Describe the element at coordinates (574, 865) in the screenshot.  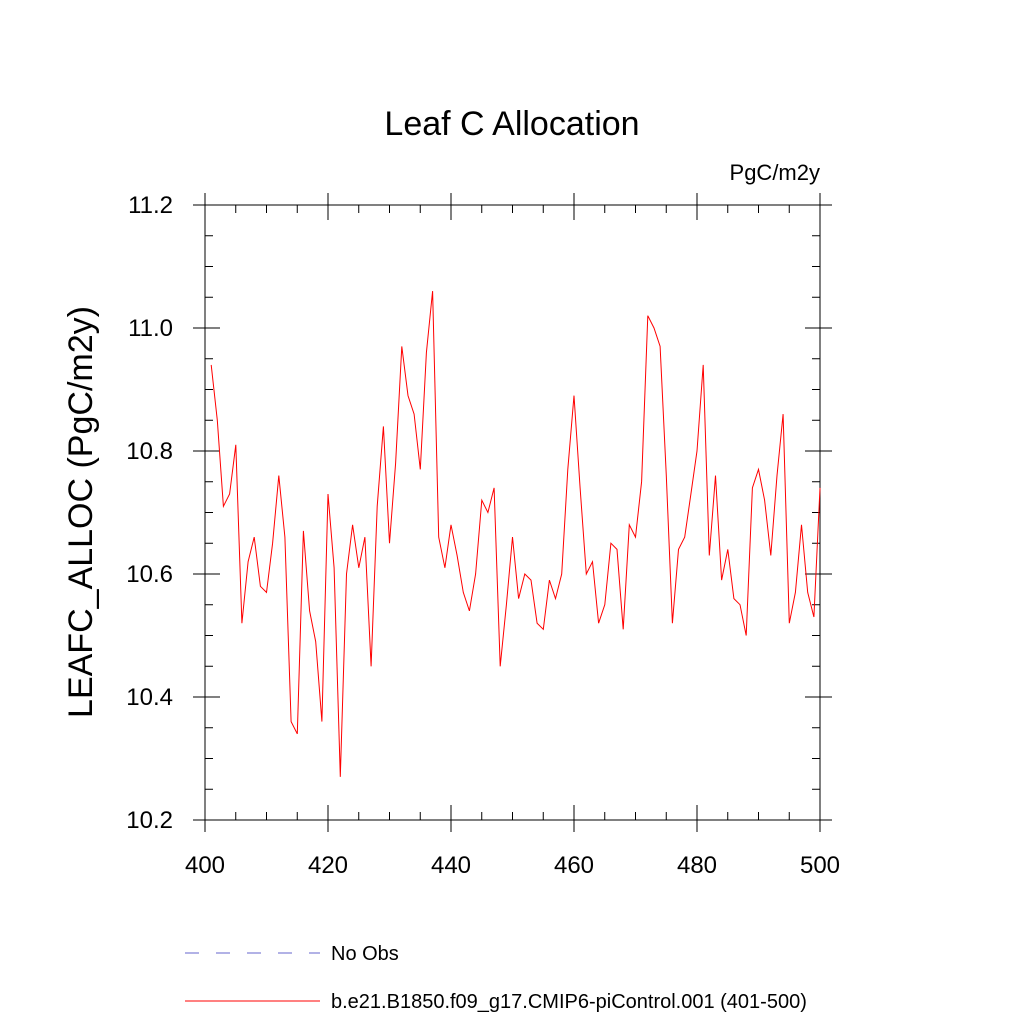
I see `x-tick-label: 460` at that location.